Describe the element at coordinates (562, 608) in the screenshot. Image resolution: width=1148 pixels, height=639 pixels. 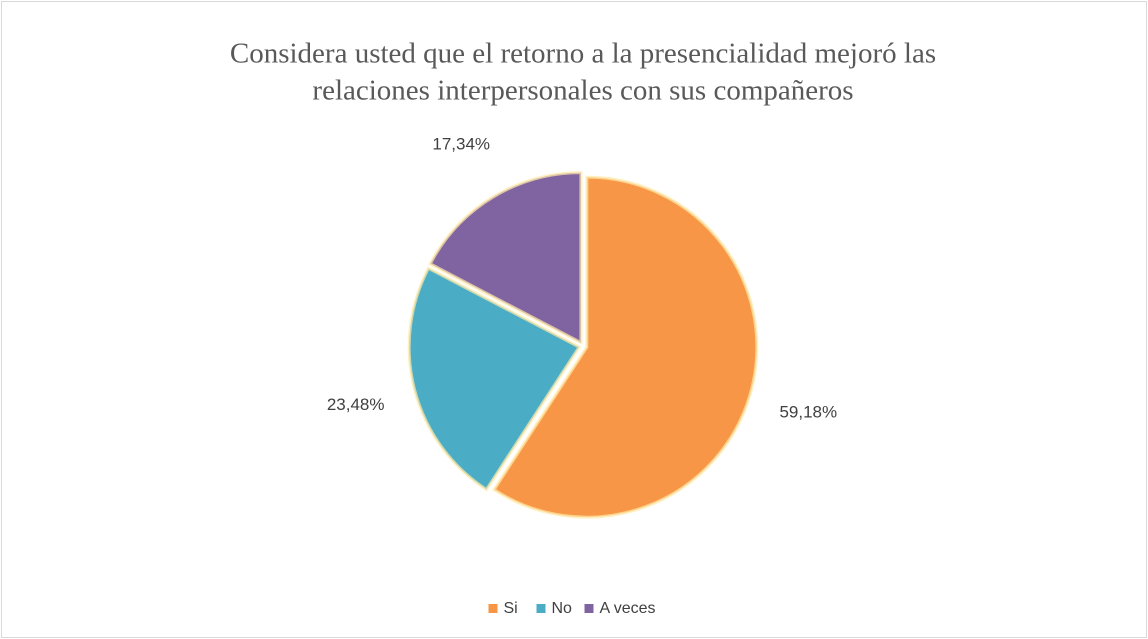
I see `legend-label: No` at that location.